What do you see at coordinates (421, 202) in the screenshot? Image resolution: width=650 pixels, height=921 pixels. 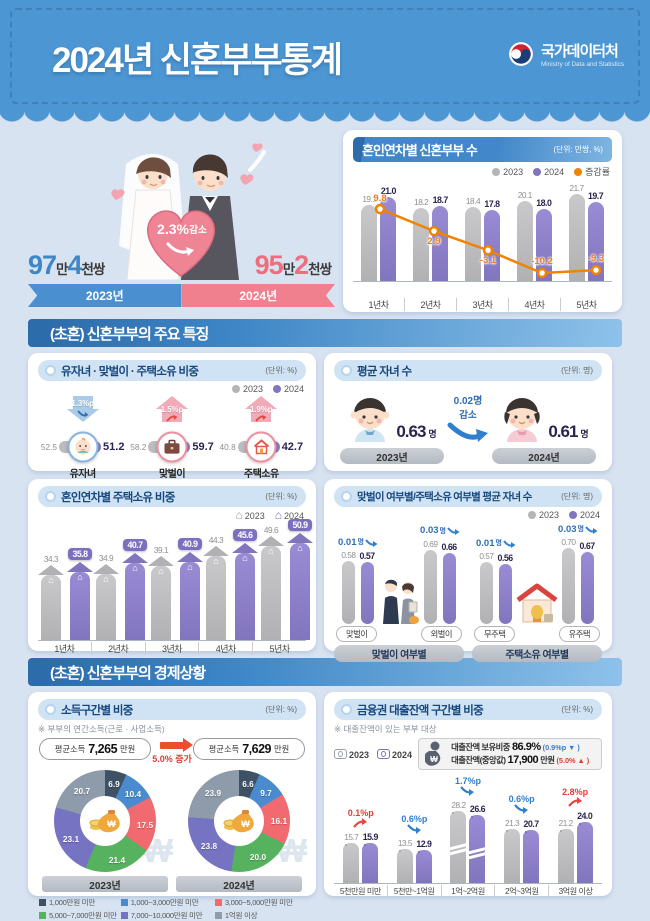 I see `value-label: 18.2` at bounding box center [421, 202].